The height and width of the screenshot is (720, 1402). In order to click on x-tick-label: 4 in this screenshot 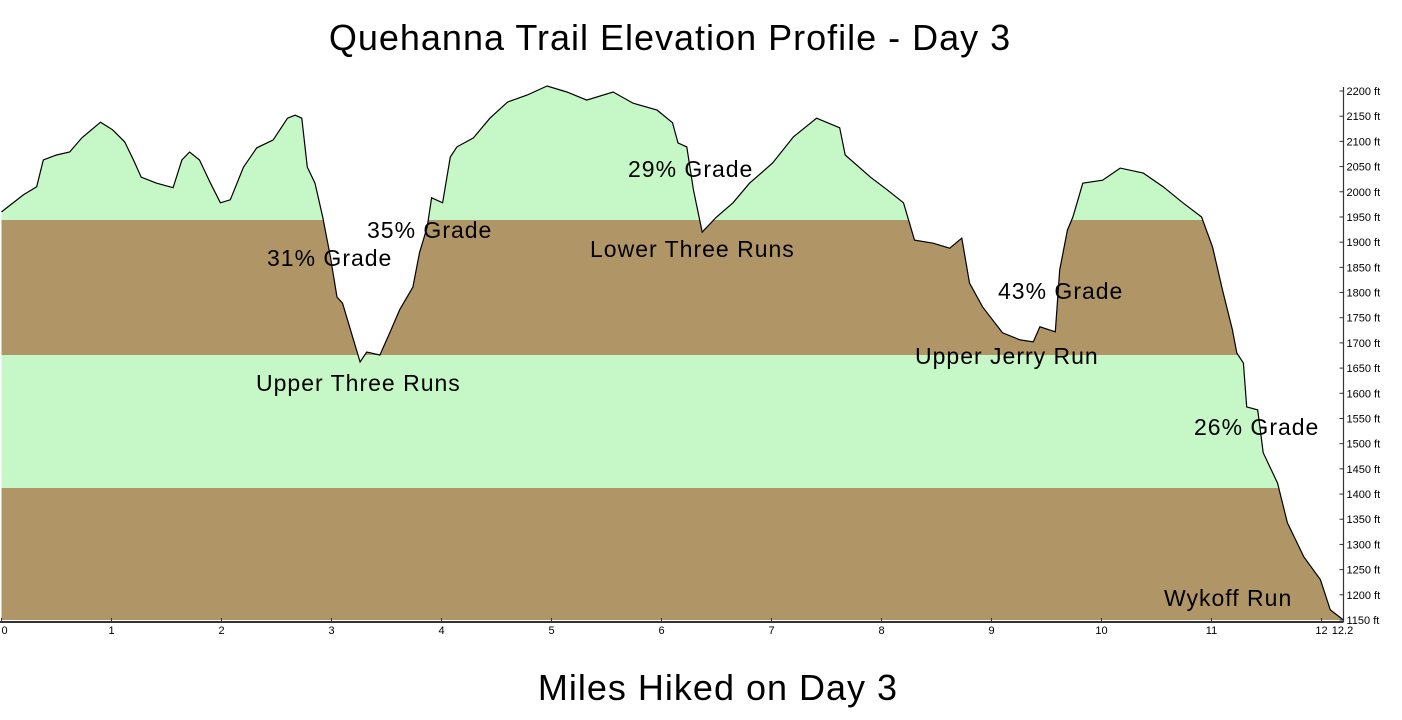, I will do `click(441, 631)`.